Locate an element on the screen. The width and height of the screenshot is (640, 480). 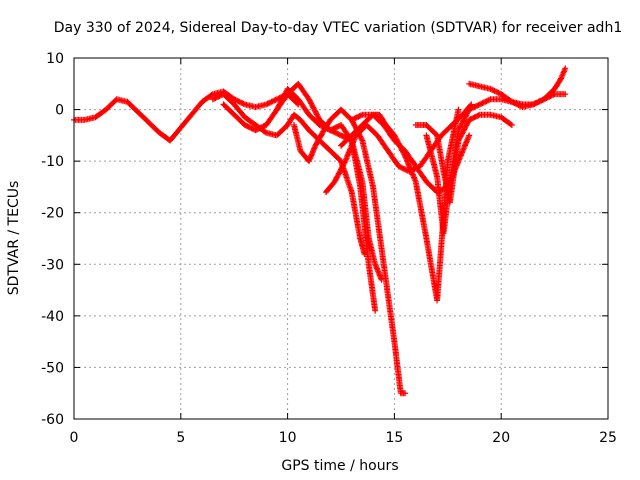
series-arc-a is located at coordinates (288, 174).